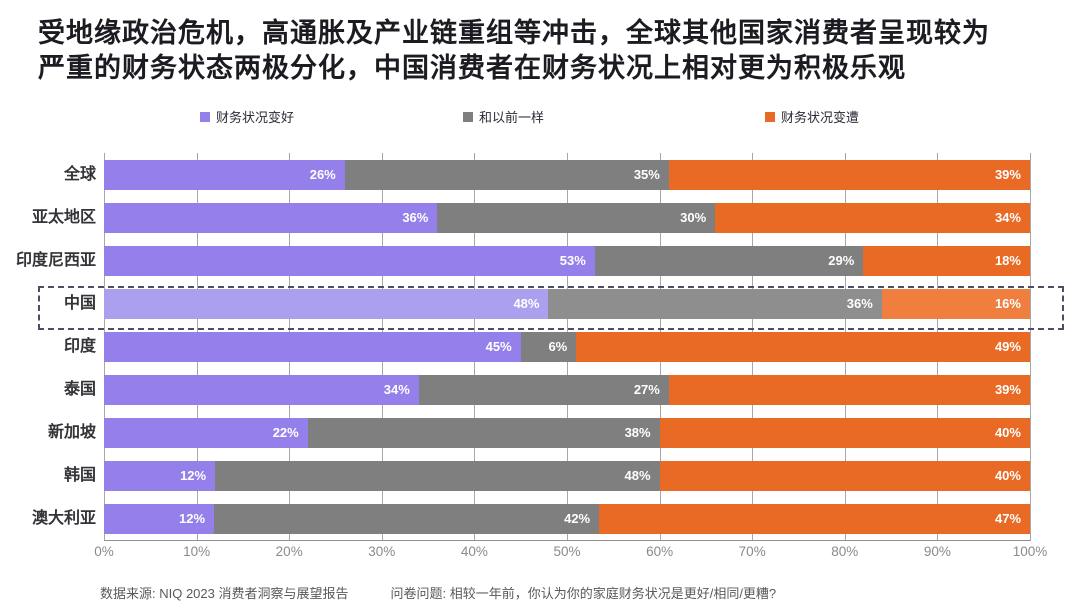 This screenshot has width=1080, height=616. What do you see at coordinates (224, 174) in the screenshot?
I see `bar-segment: 26%` at bounding box center [224, 174].